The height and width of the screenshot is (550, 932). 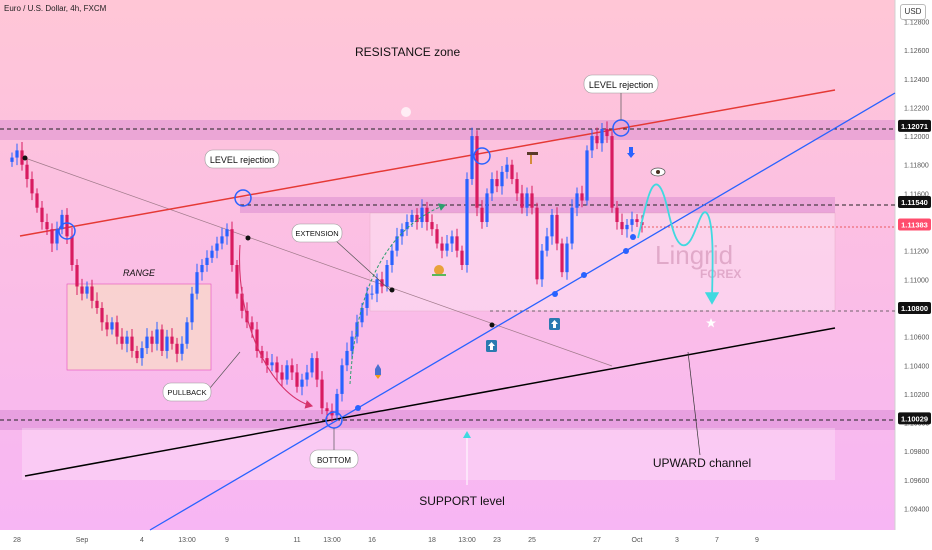 I want to click on upward-channel-pointer, so click(x=694, y=403).